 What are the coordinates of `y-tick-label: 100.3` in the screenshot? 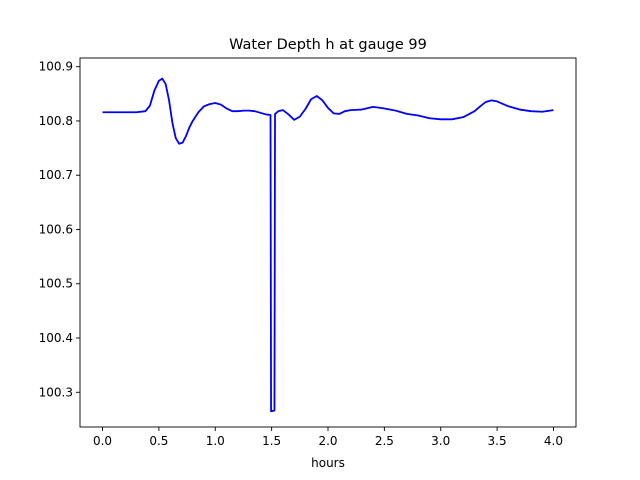 It's located at (56, 392).